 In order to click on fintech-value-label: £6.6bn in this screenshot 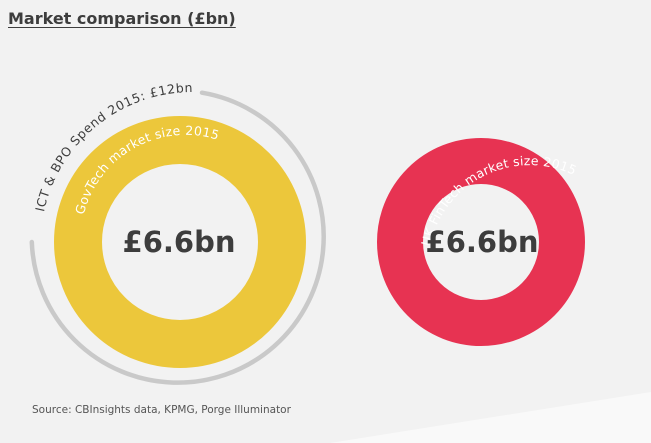, I will do `click(482, 242)`.